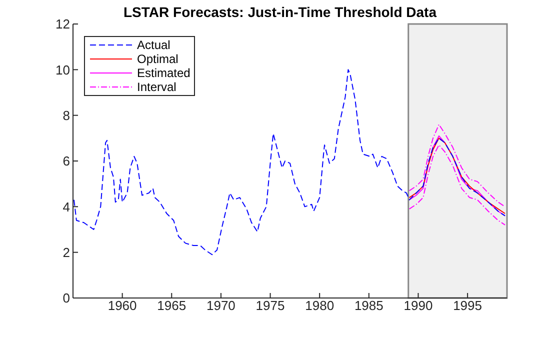 This screenshot has width=560, height=337. I want to click on x-tick-label: 1965, so click(171, 306).